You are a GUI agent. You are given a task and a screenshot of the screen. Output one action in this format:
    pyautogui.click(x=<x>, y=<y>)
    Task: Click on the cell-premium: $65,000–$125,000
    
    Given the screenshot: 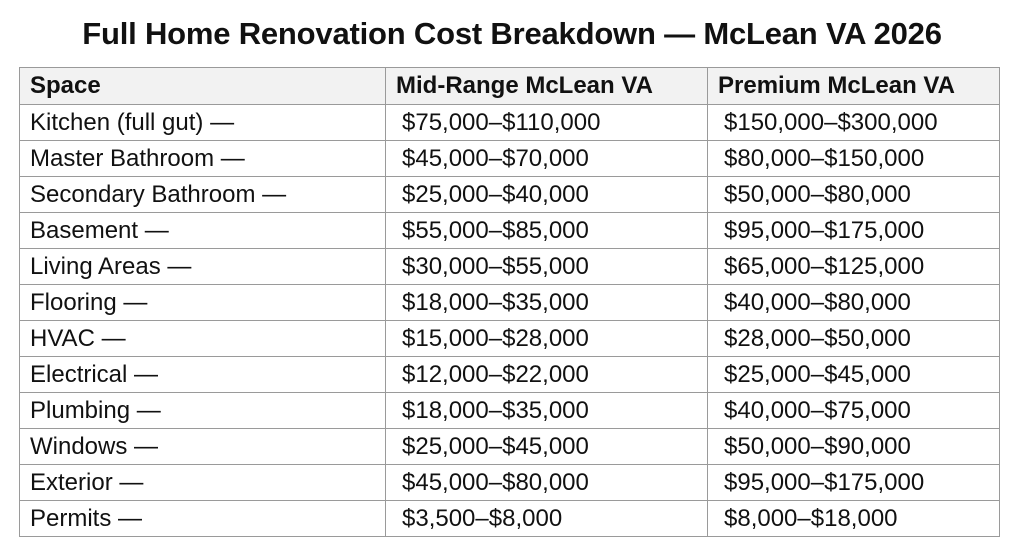 What is the action you would take?
    pyautogui.click(x=853, y=266)
    